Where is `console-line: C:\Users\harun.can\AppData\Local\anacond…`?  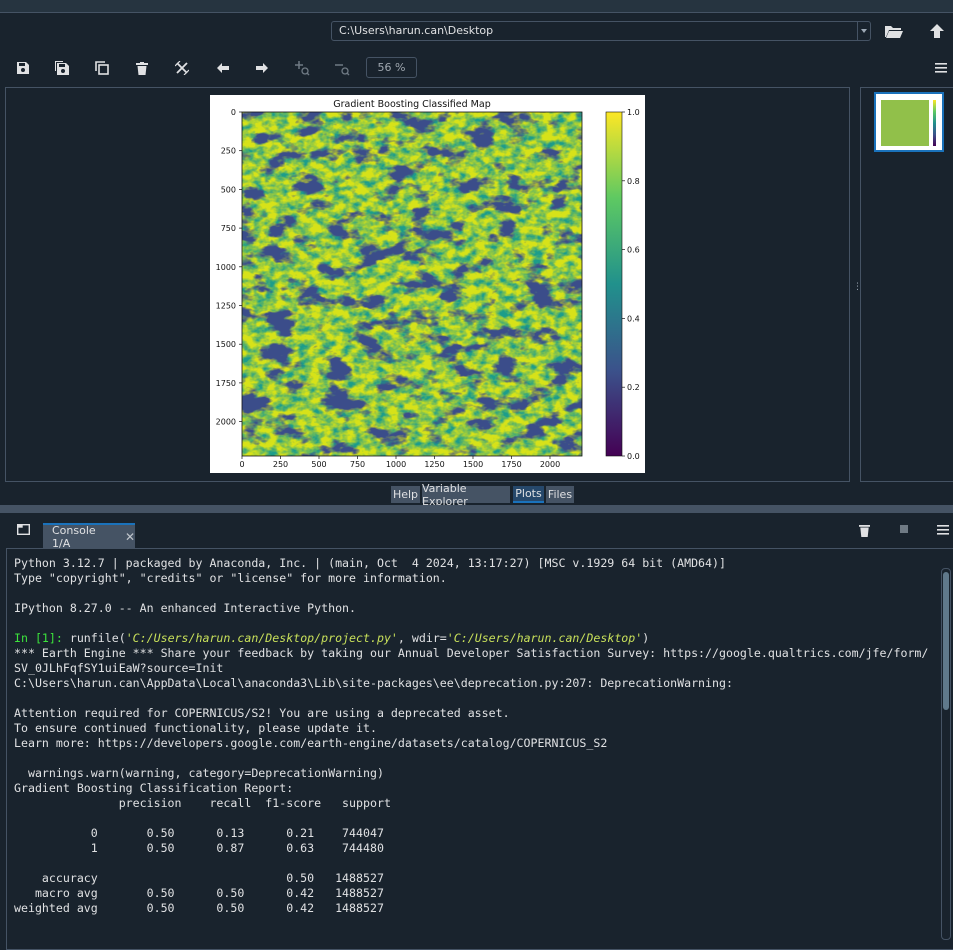
console-line: C:\Users\harun.can\AppData\Local\anacond… is located at coordinates (373, 683).